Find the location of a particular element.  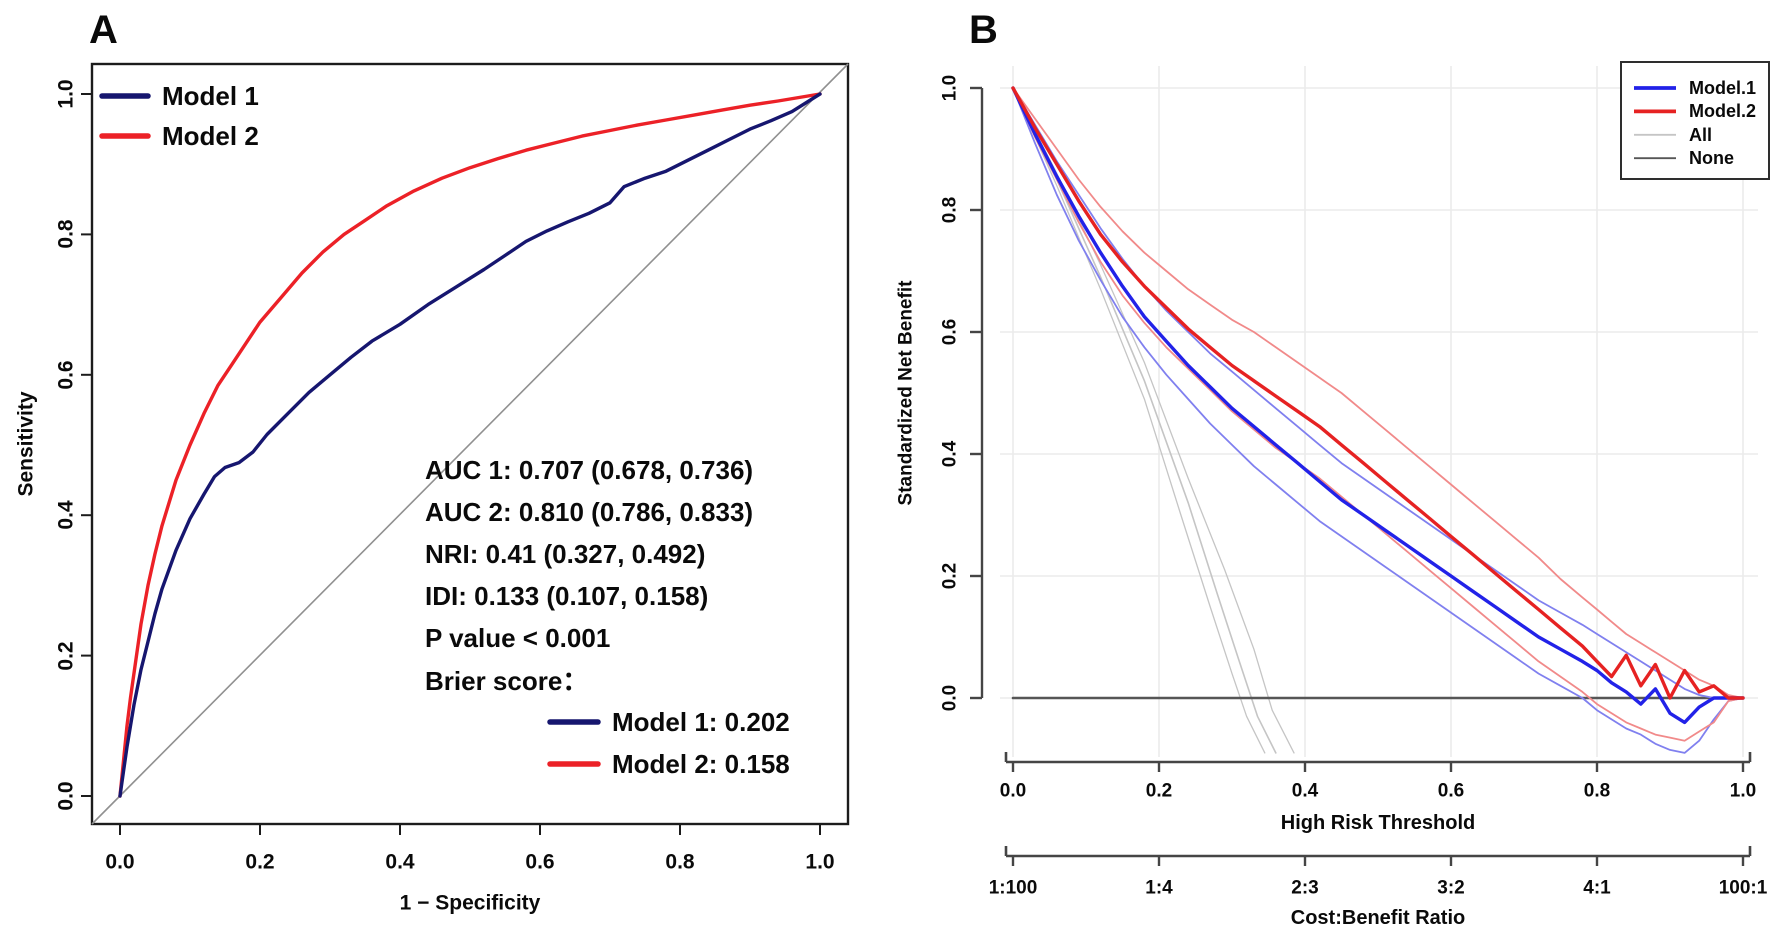

panel-b-y-tick-label: 1.0 is located at coordinates (950, 88).